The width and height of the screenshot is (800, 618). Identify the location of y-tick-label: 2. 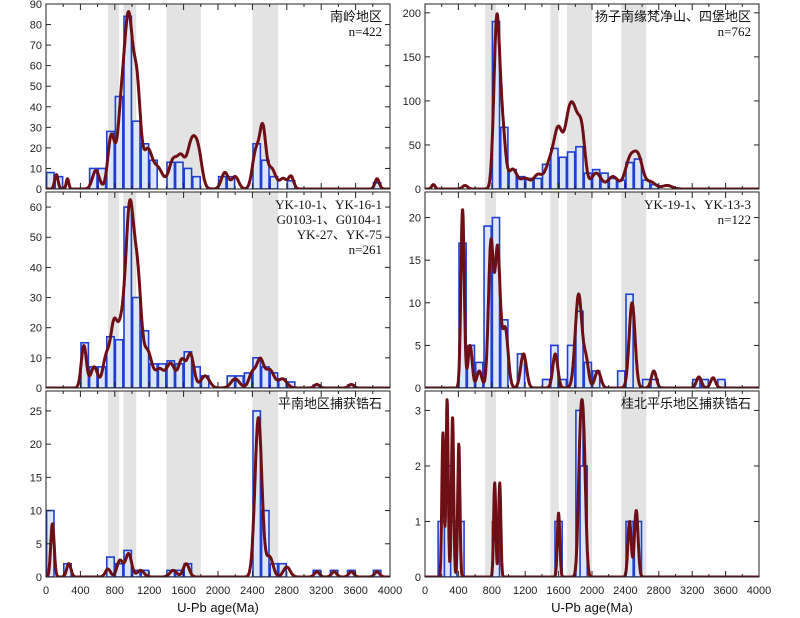
(418, 467).